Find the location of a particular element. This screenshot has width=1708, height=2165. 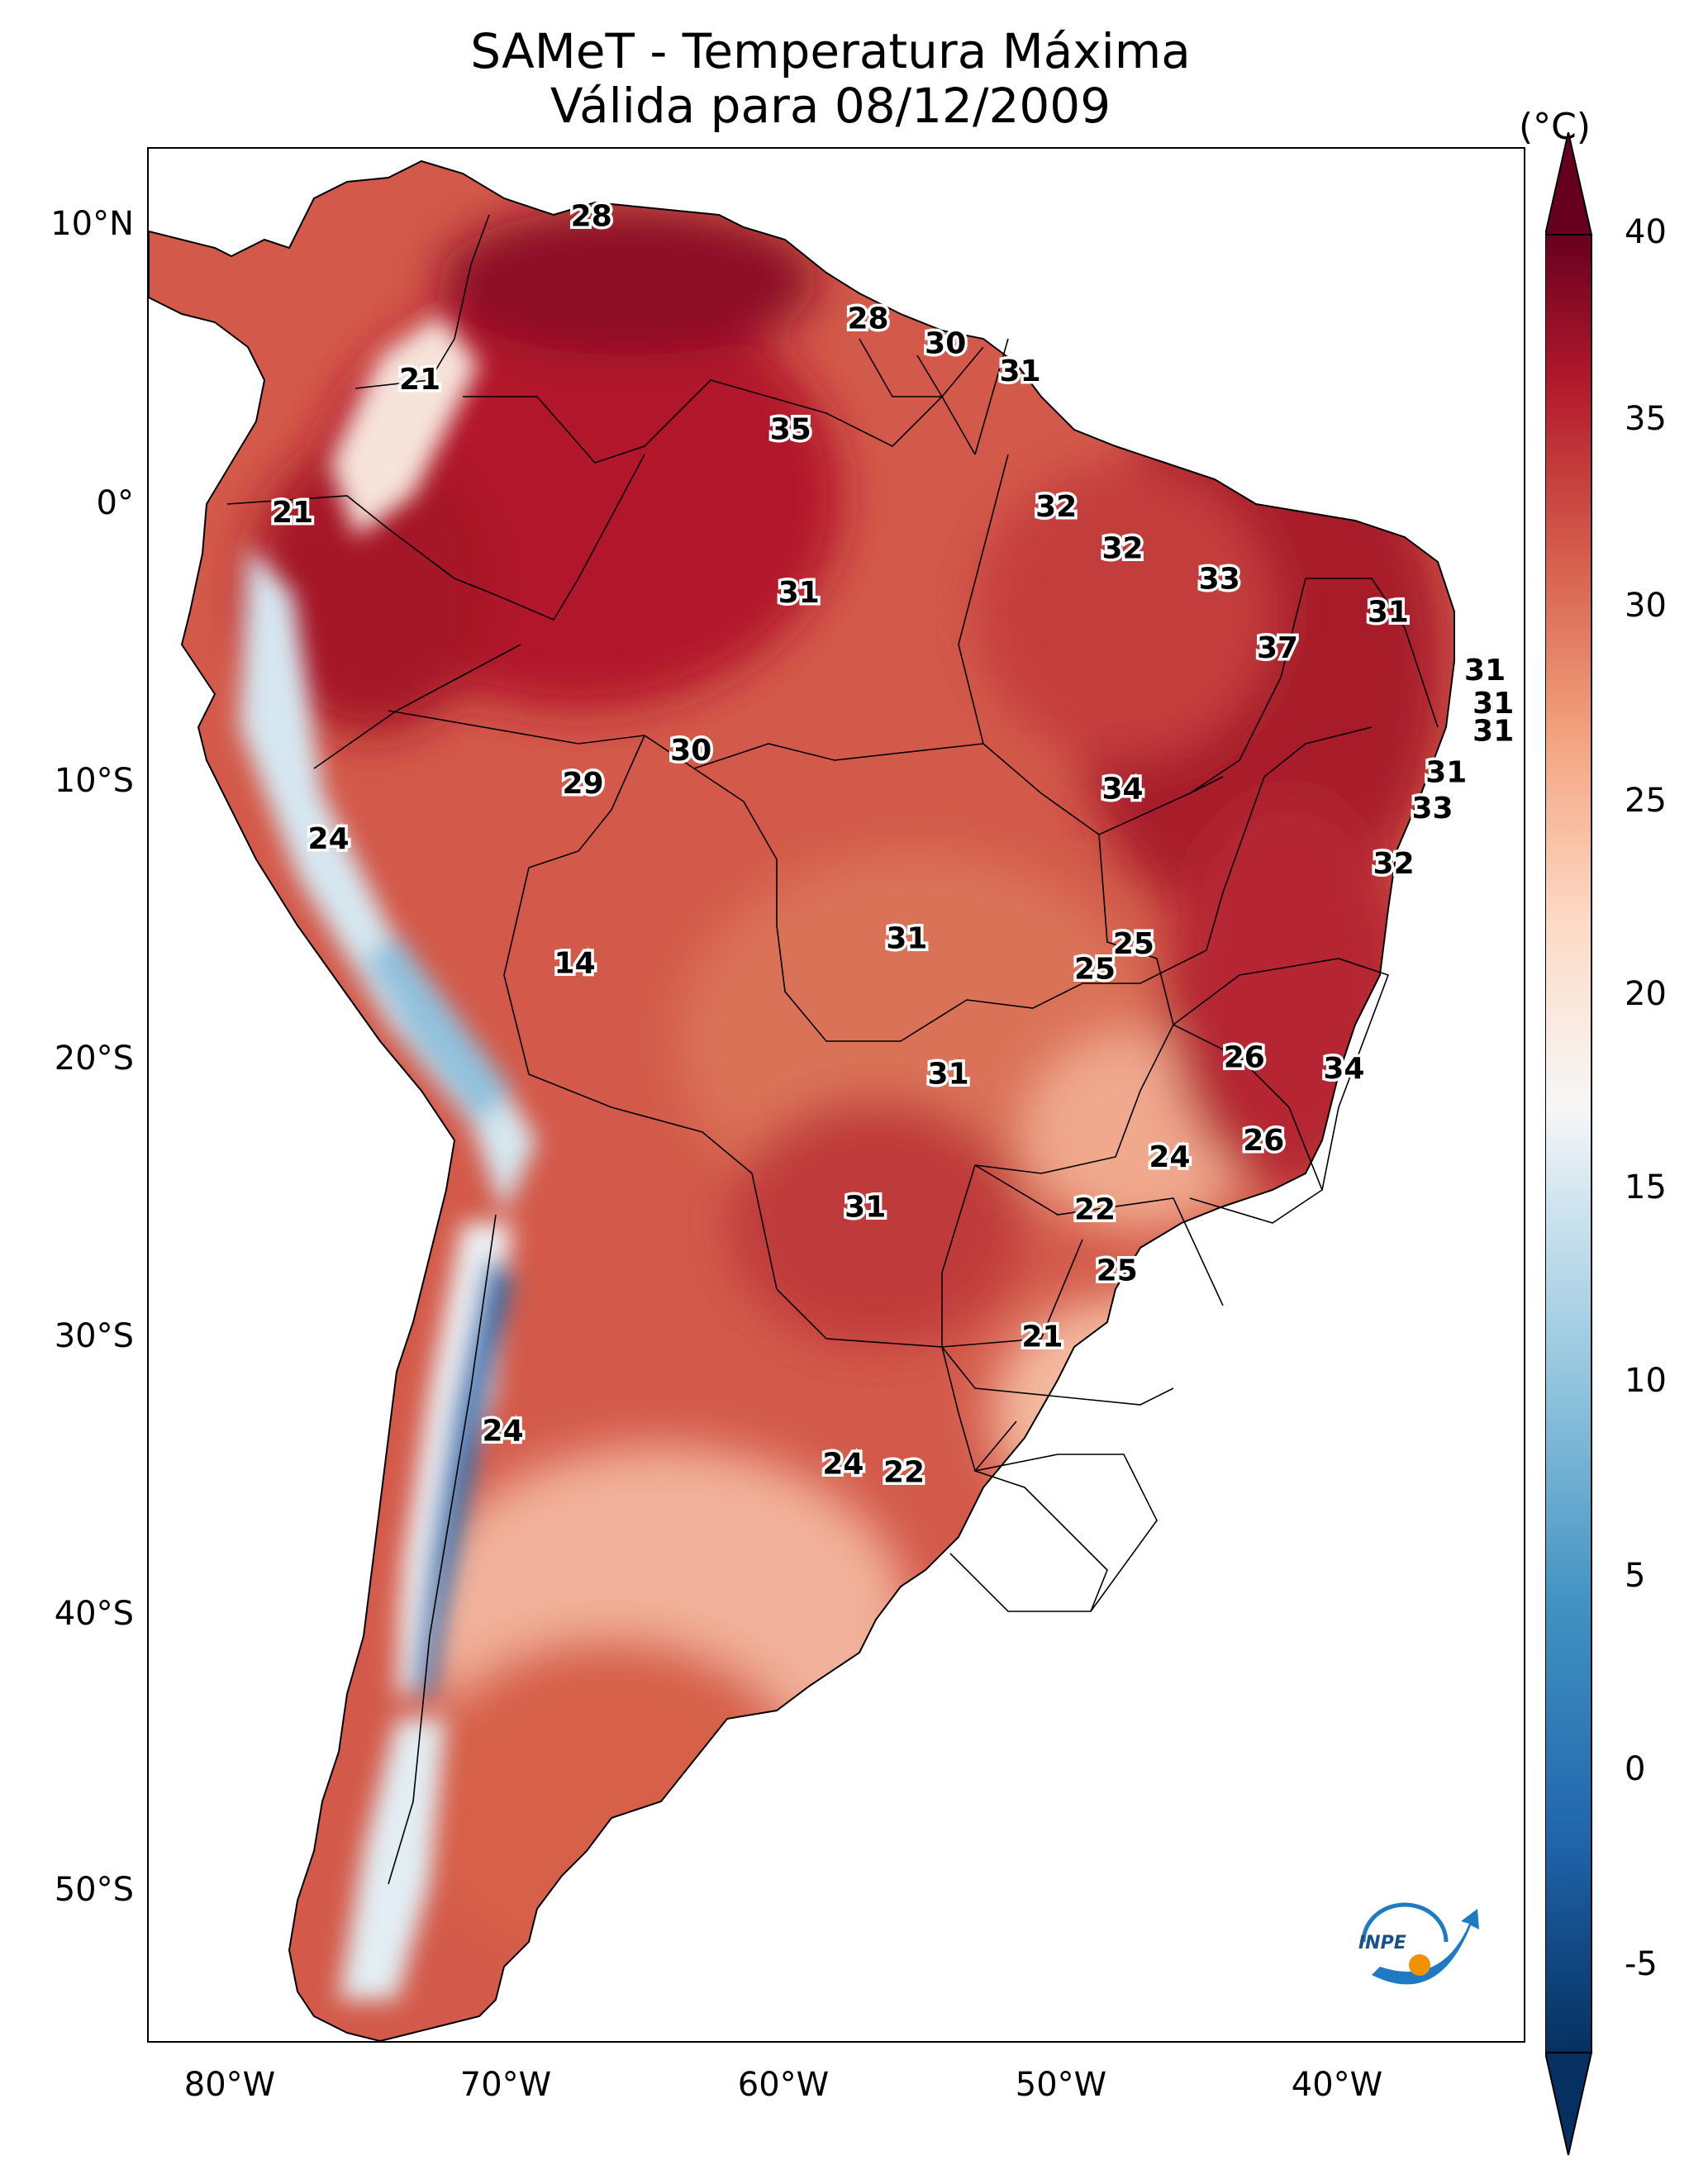

lon-label: 60°W is located at coordinates (783, 2085).